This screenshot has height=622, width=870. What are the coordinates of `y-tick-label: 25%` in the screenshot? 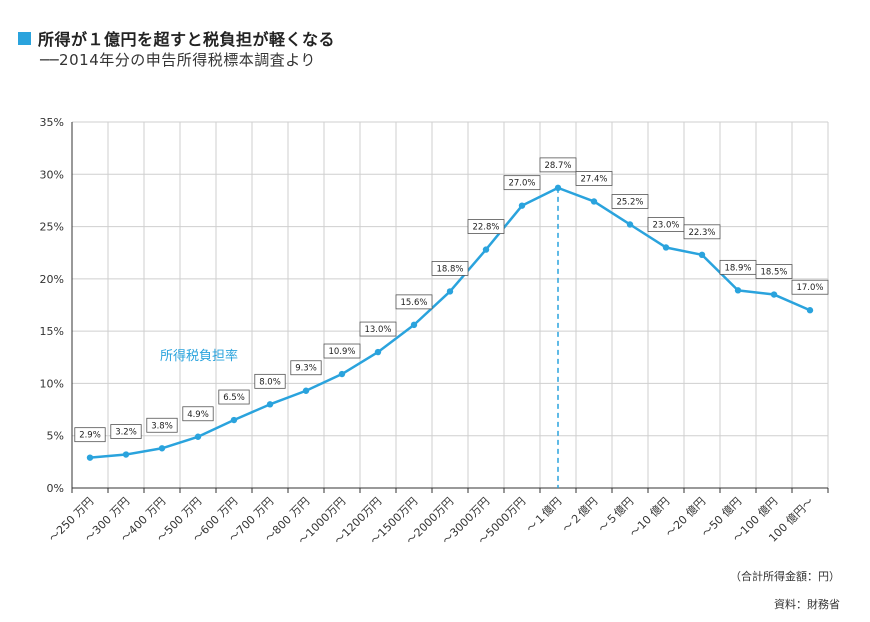 It's located at (52, 227).